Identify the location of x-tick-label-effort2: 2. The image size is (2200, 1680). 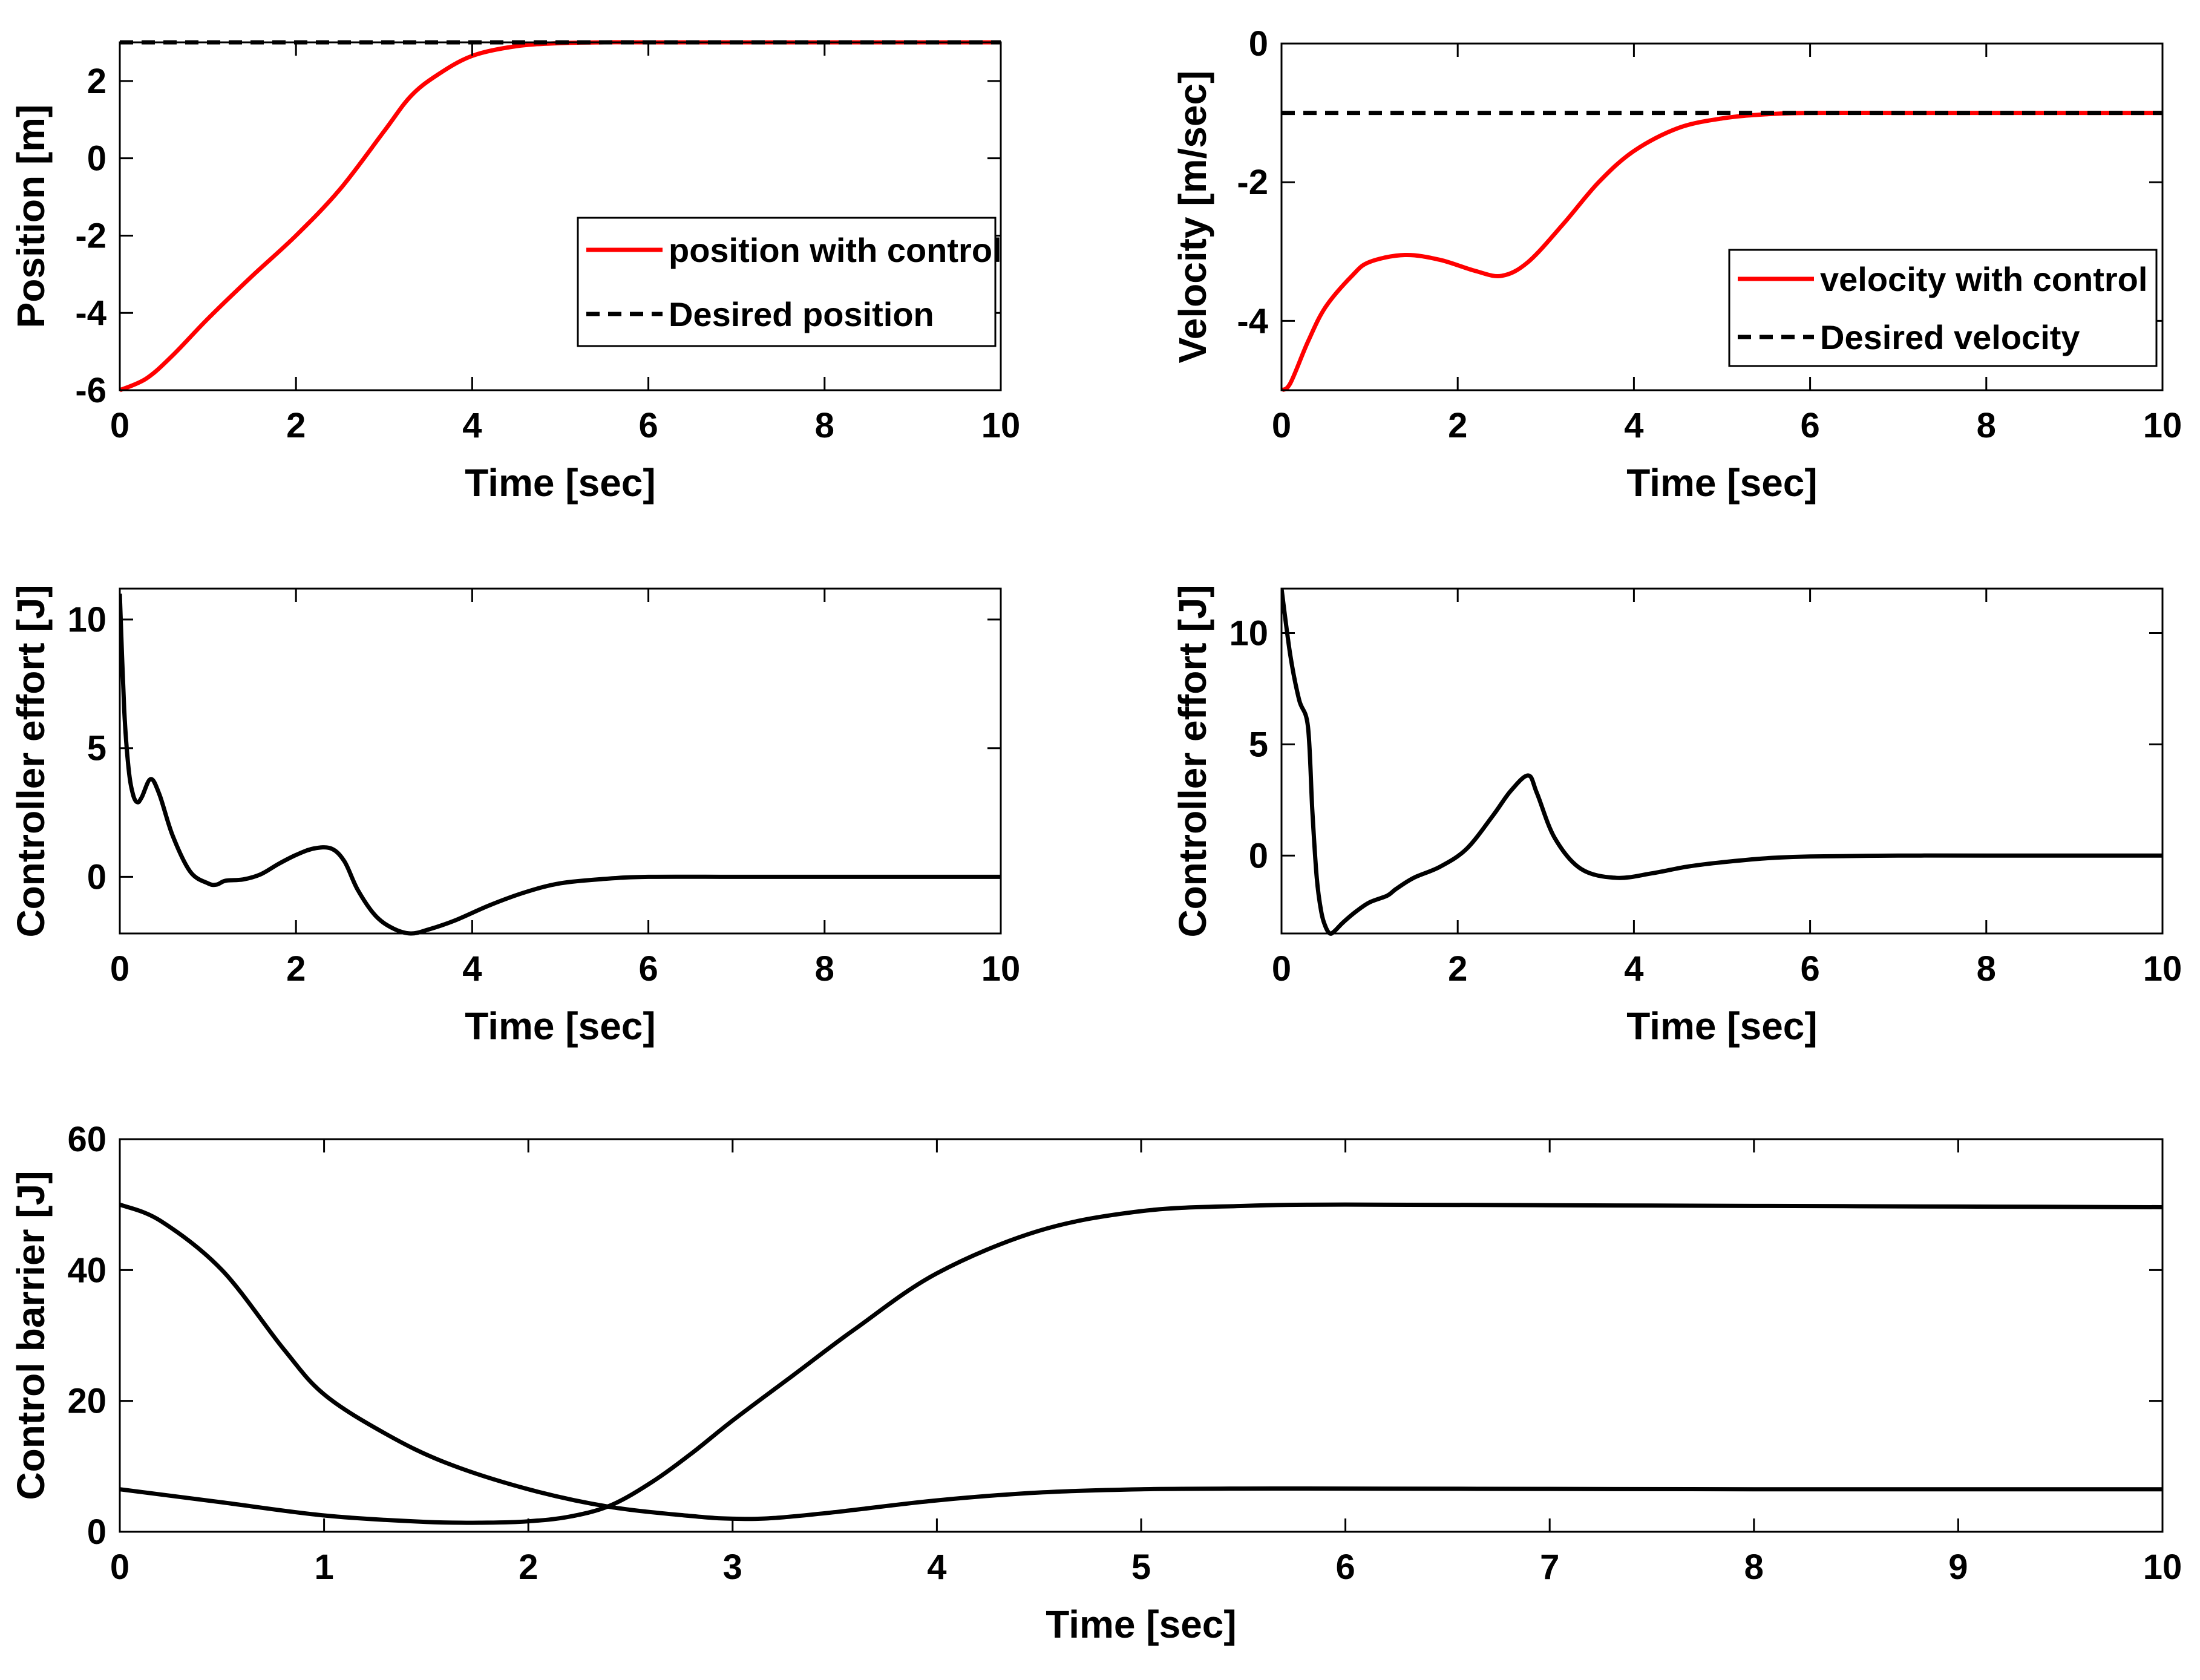
(1458, 969).